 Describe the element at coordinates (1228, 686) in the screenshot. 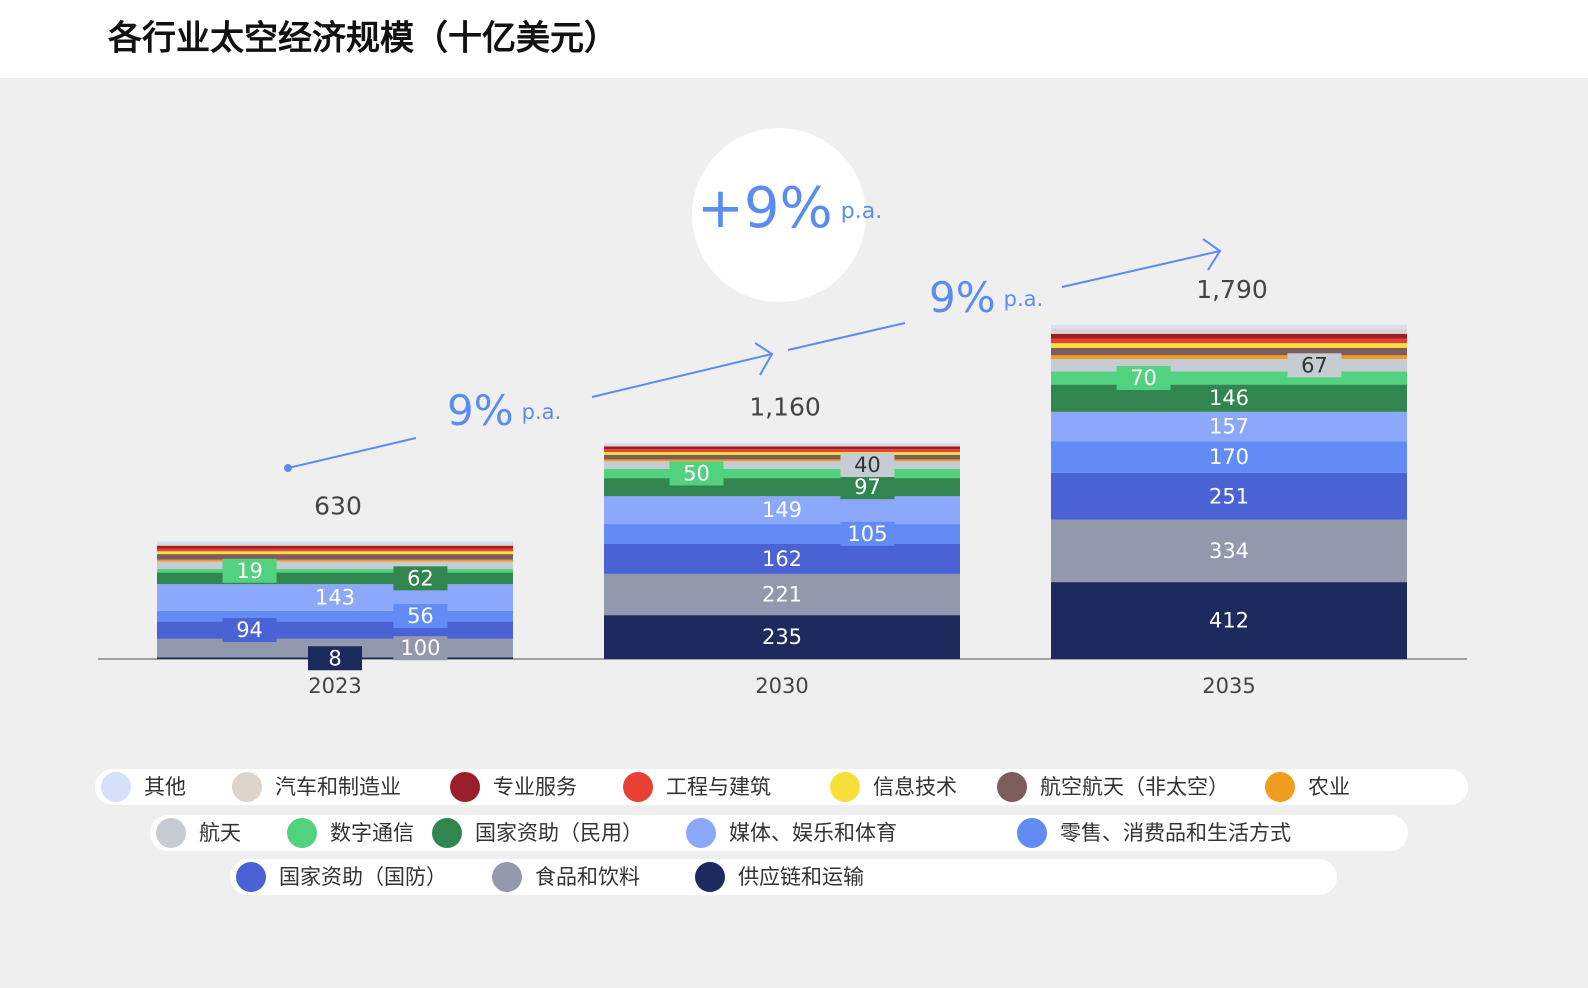

I see `x-tick-label: 2035` at that location.